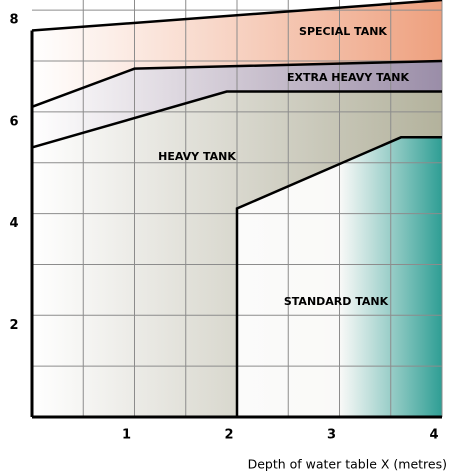 The height and width of the screenshot is (476, 451). Describe the element at coordinates (13, 223) in the screenshot. I see `y-tick-label: 4` at that location.